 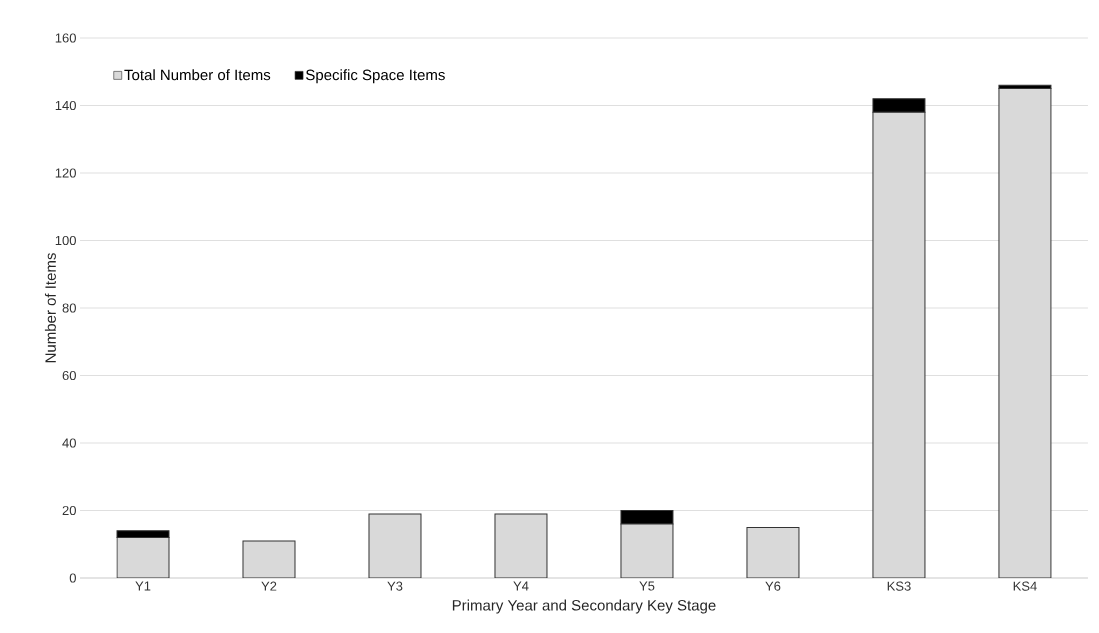 What do you see at coordinates (899, 586) in the screenshot?
I see `x-tick-label: KS3` at bounding box center [899, 586].